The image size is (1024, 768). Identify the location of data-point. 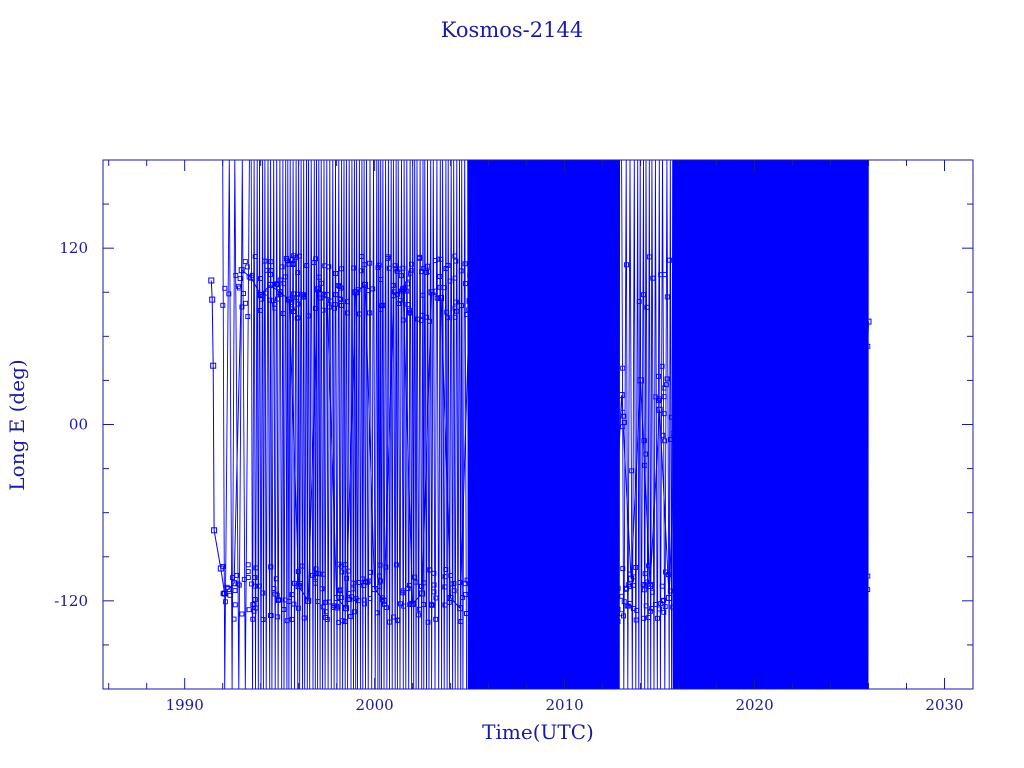
(317, 289).